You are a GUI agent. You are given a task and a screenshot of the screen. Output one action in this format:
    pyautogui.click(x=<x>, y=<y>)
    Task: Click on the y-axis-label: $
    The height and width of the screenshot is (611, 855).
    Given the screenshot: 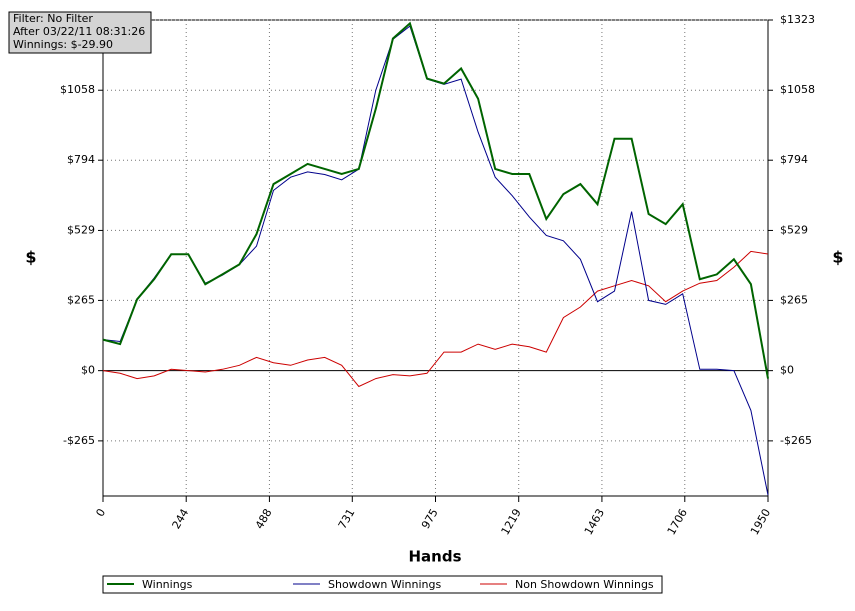 What is the action you would take?
    pyautogui.click(x=30, y=257)
    